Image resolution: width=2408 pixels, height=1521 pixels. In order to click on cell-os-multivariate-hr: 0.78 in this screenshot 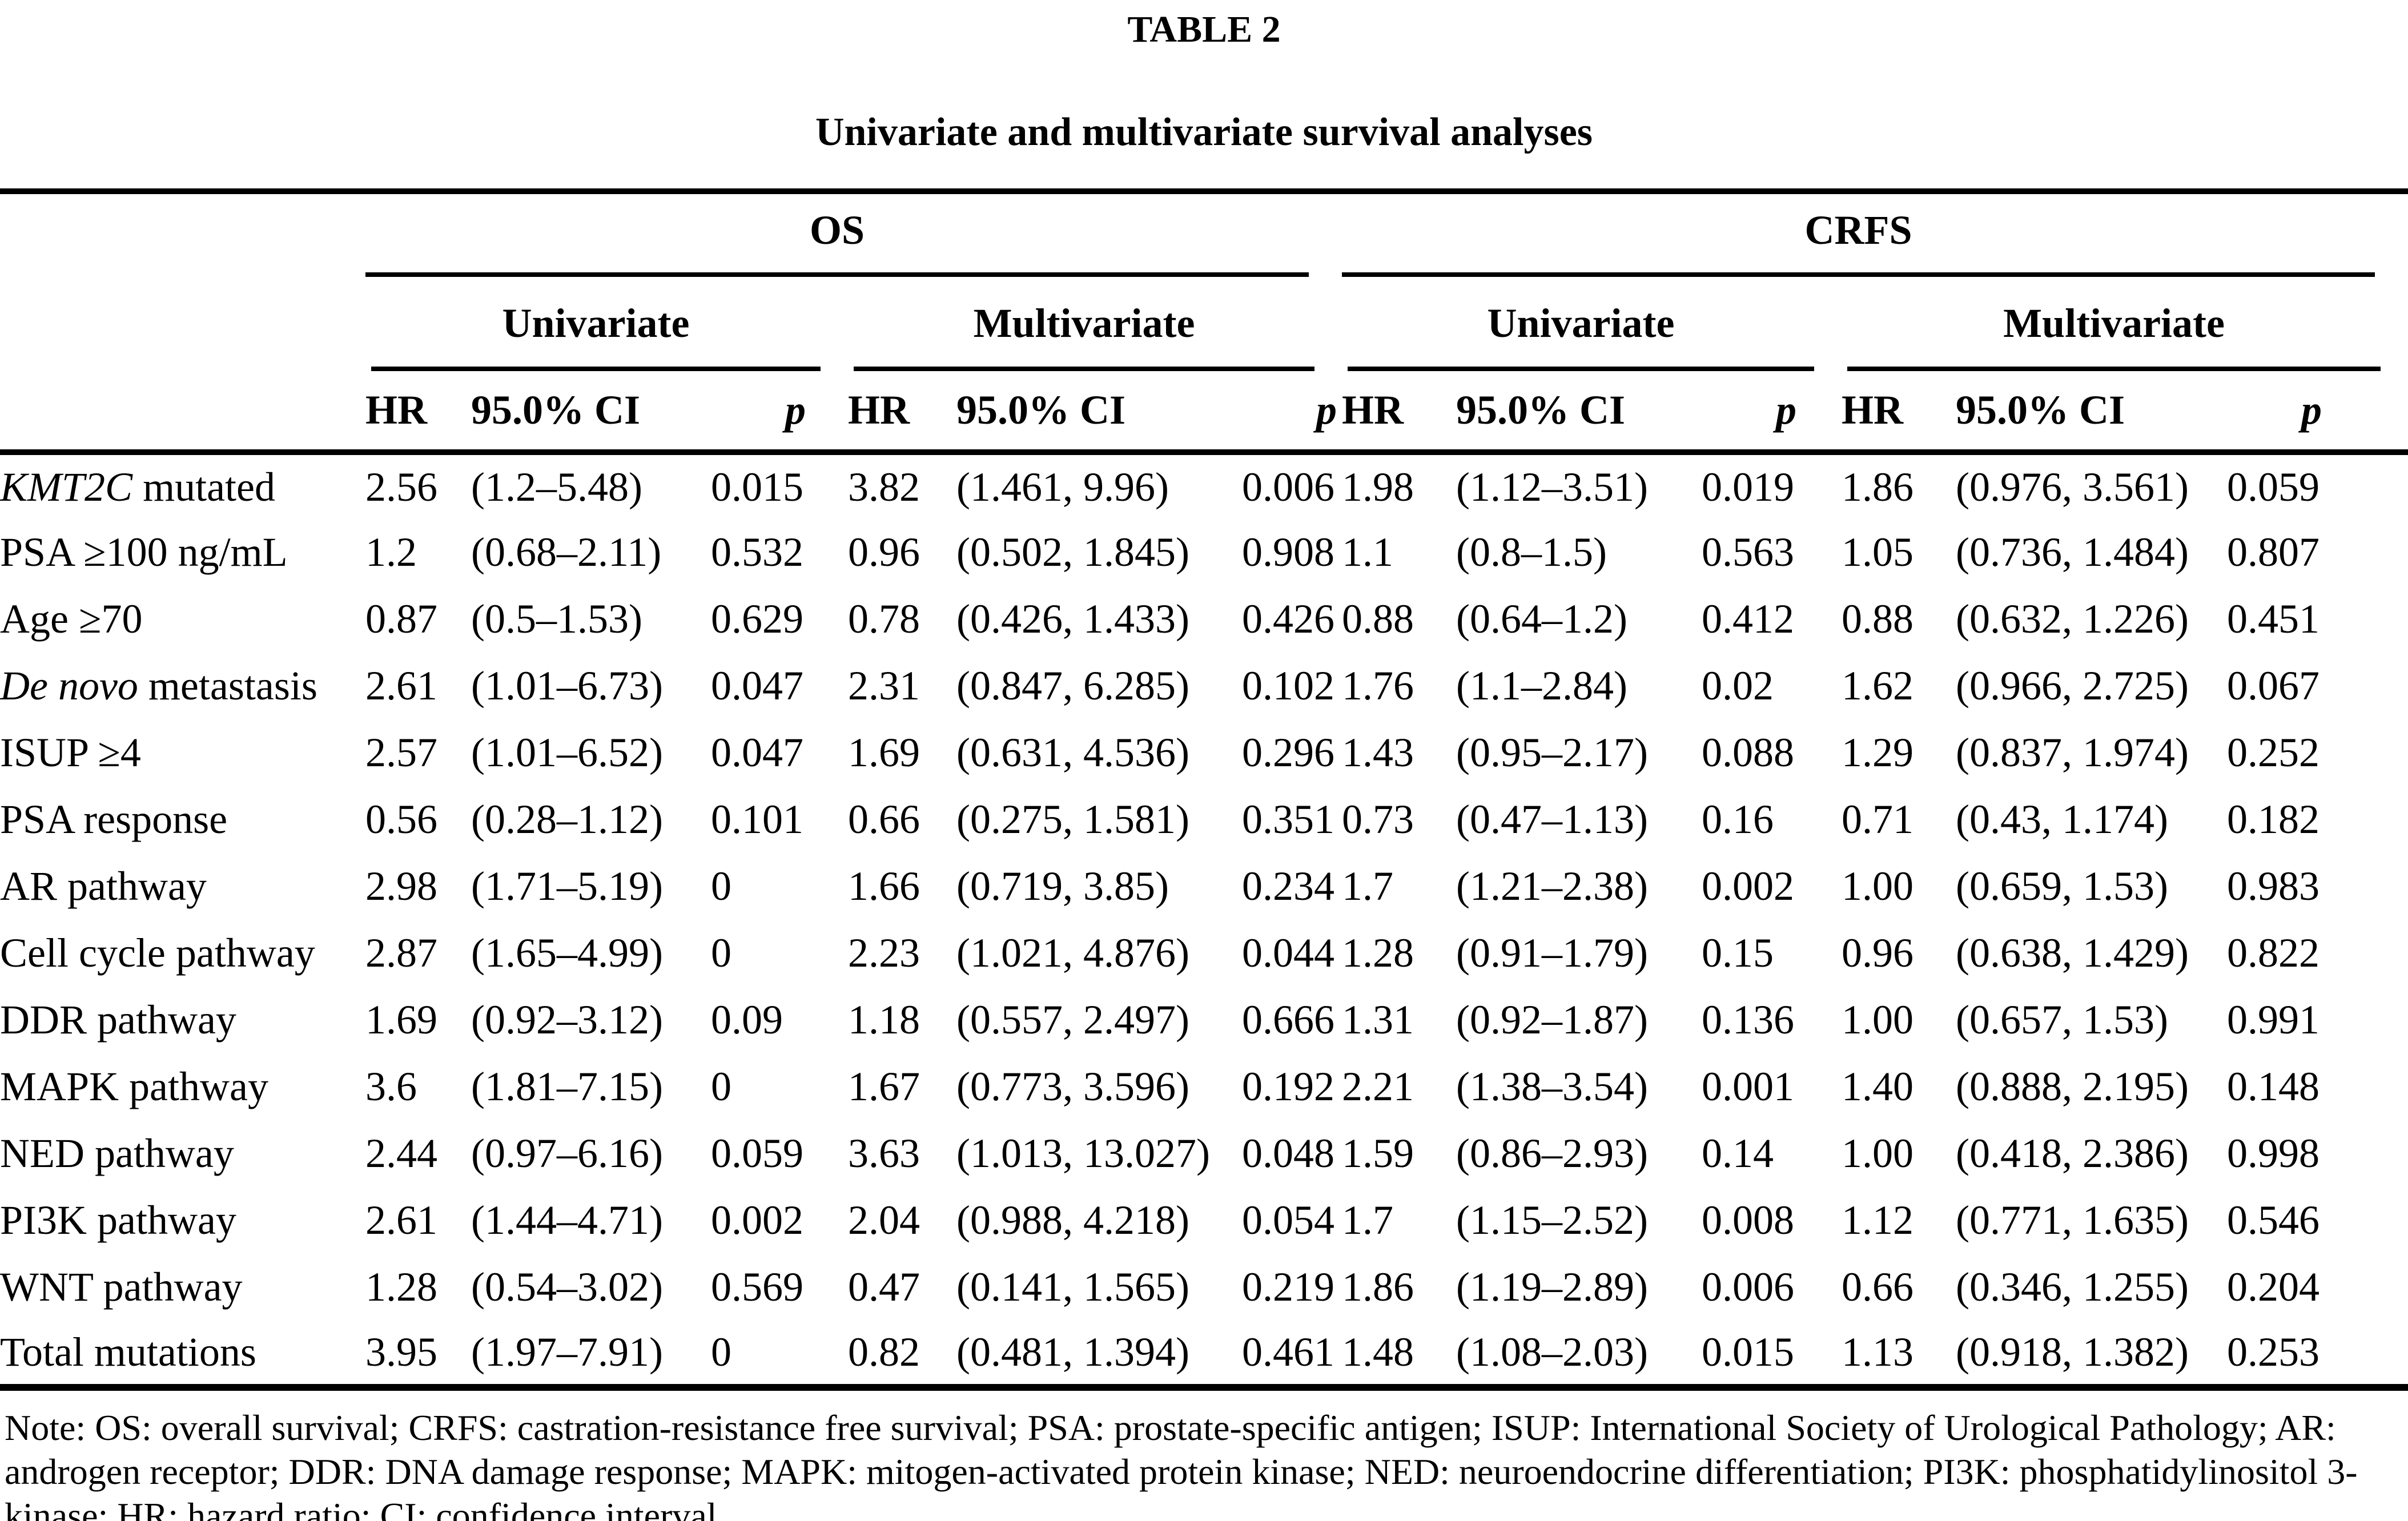, I will do `click(884, 619)`.